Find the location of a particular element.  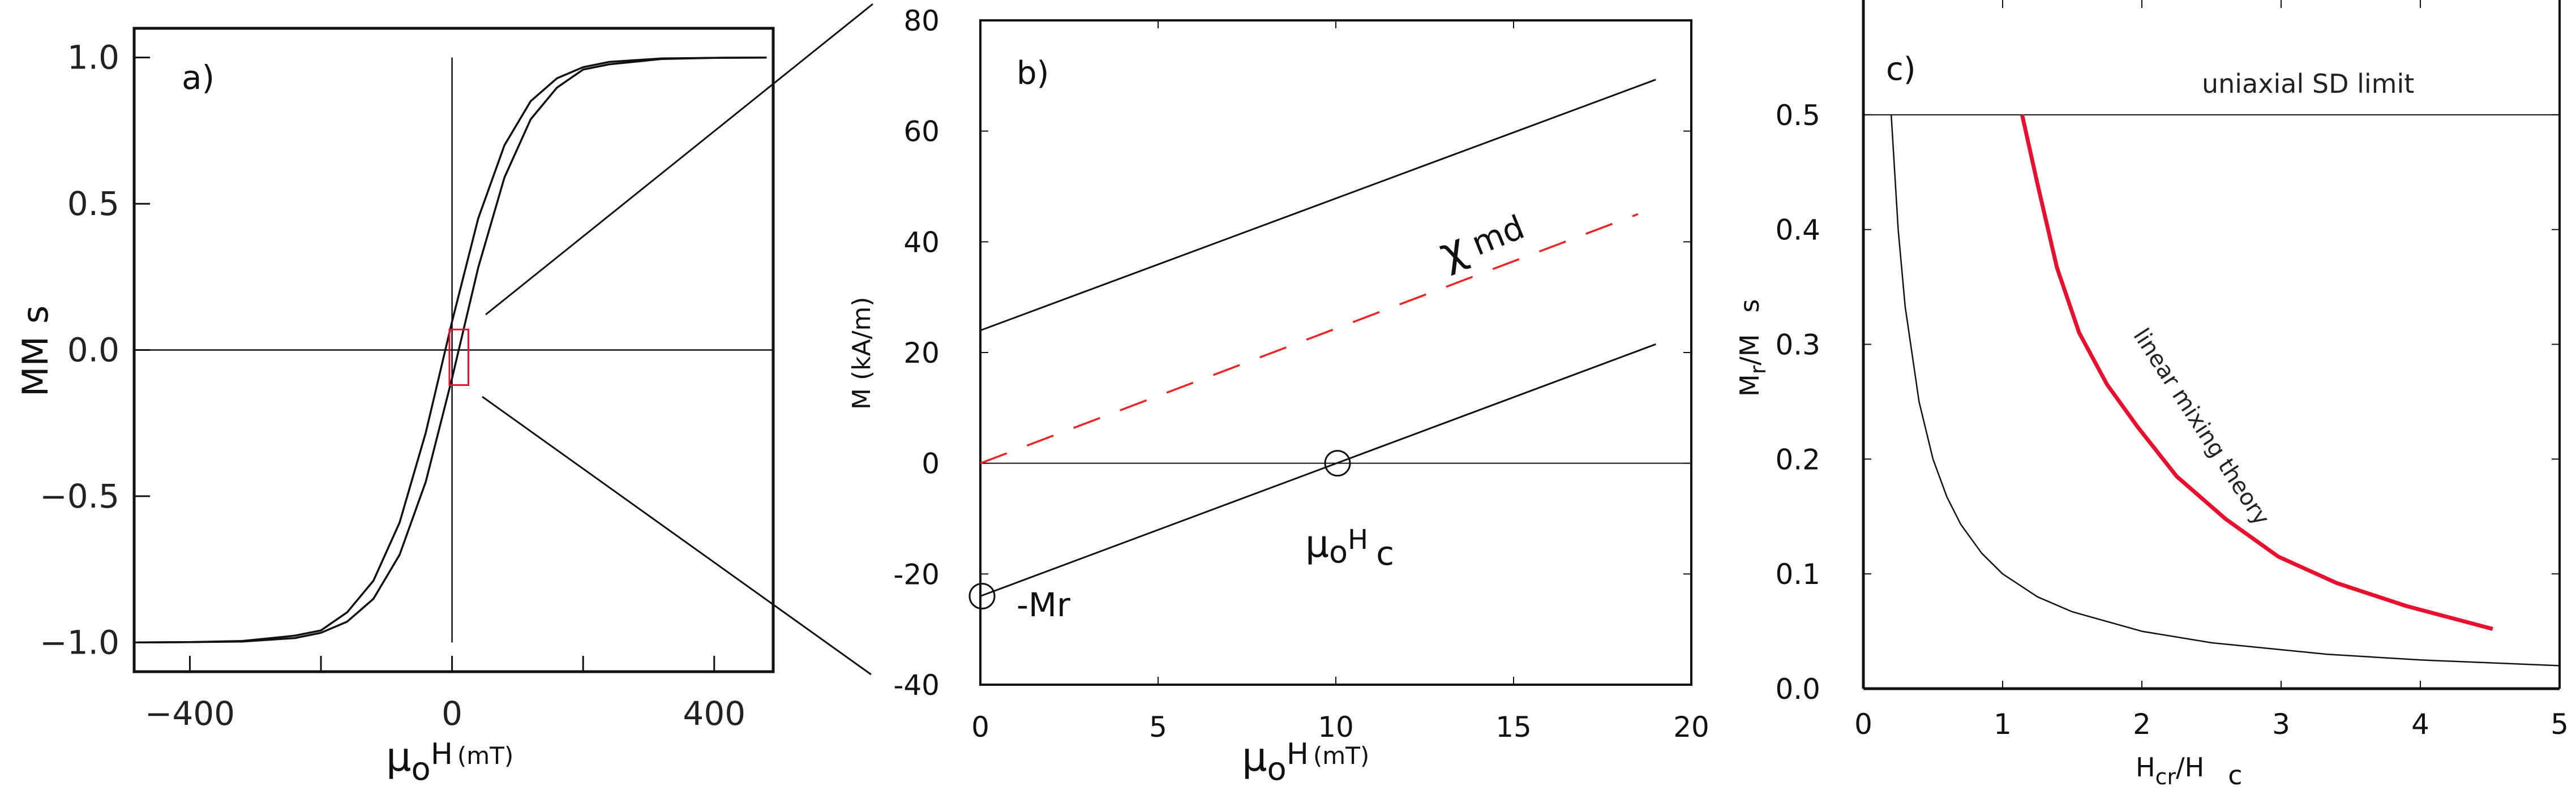

y-tick-label: -40 is located at coordinates (916, 685).